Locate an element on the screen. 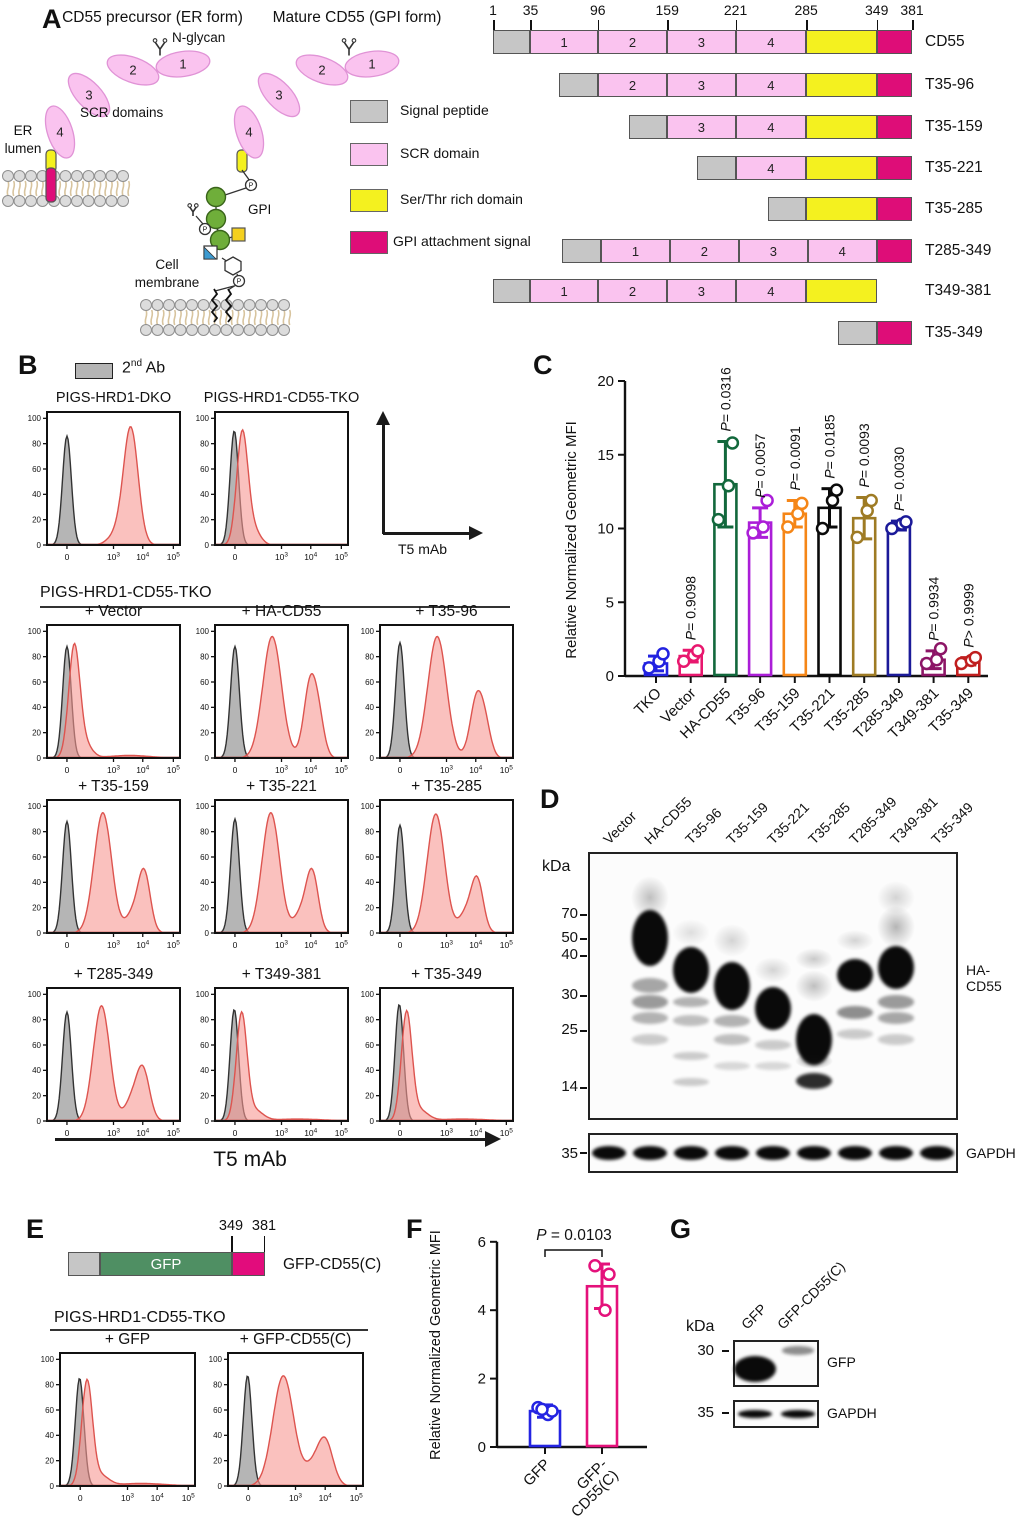 The image size is (1024, 1516). y-tick-label: 0 is located at coordinates (207, 545).